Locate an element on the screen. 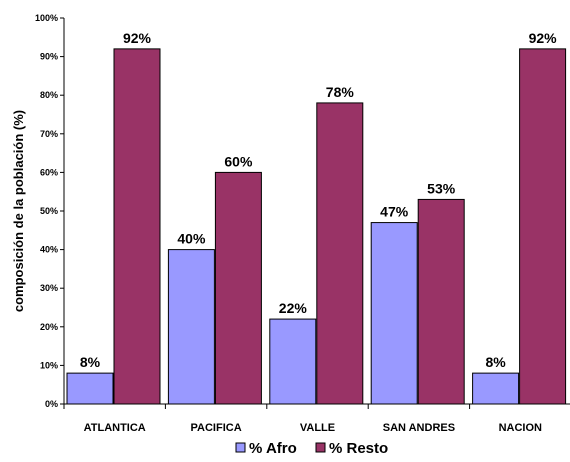 This screenshot has width=570, height=462. y-axis-ticks: 0% 10% 20% 30% 40% 50% 60% 70% 80% 90% 100% is located at coordinates (49, 211).